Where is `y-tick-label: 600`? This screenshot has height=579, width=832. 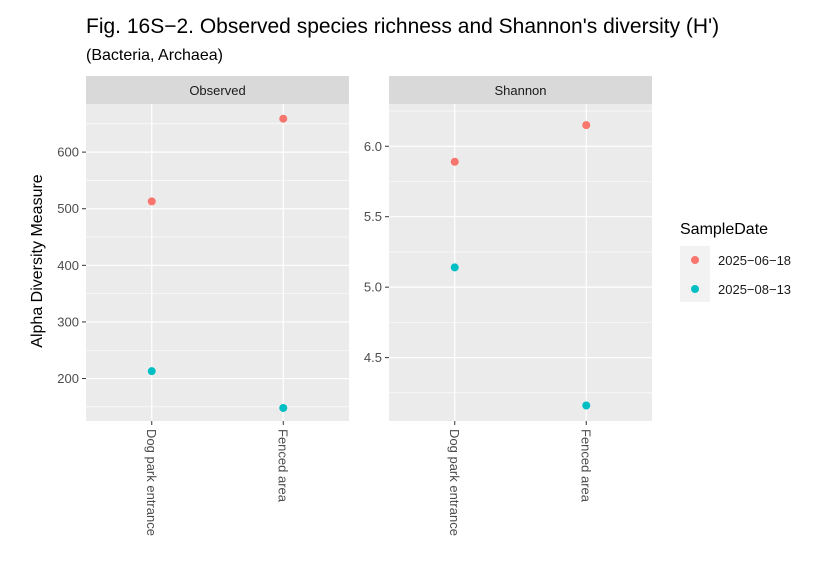 y-tick-label: 600 is located at coordinates (68, 152).